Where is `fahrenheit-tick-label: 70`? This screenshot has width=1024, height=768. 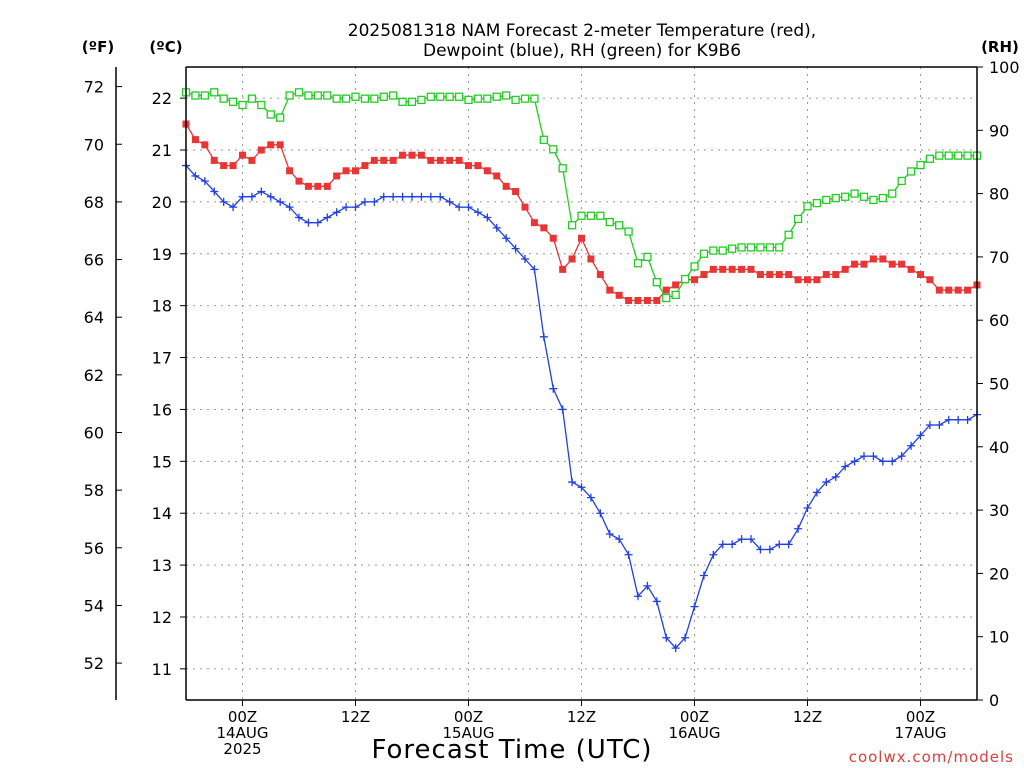 fahrenheit-tick-label: 70 is located at coordinates (94, 144).